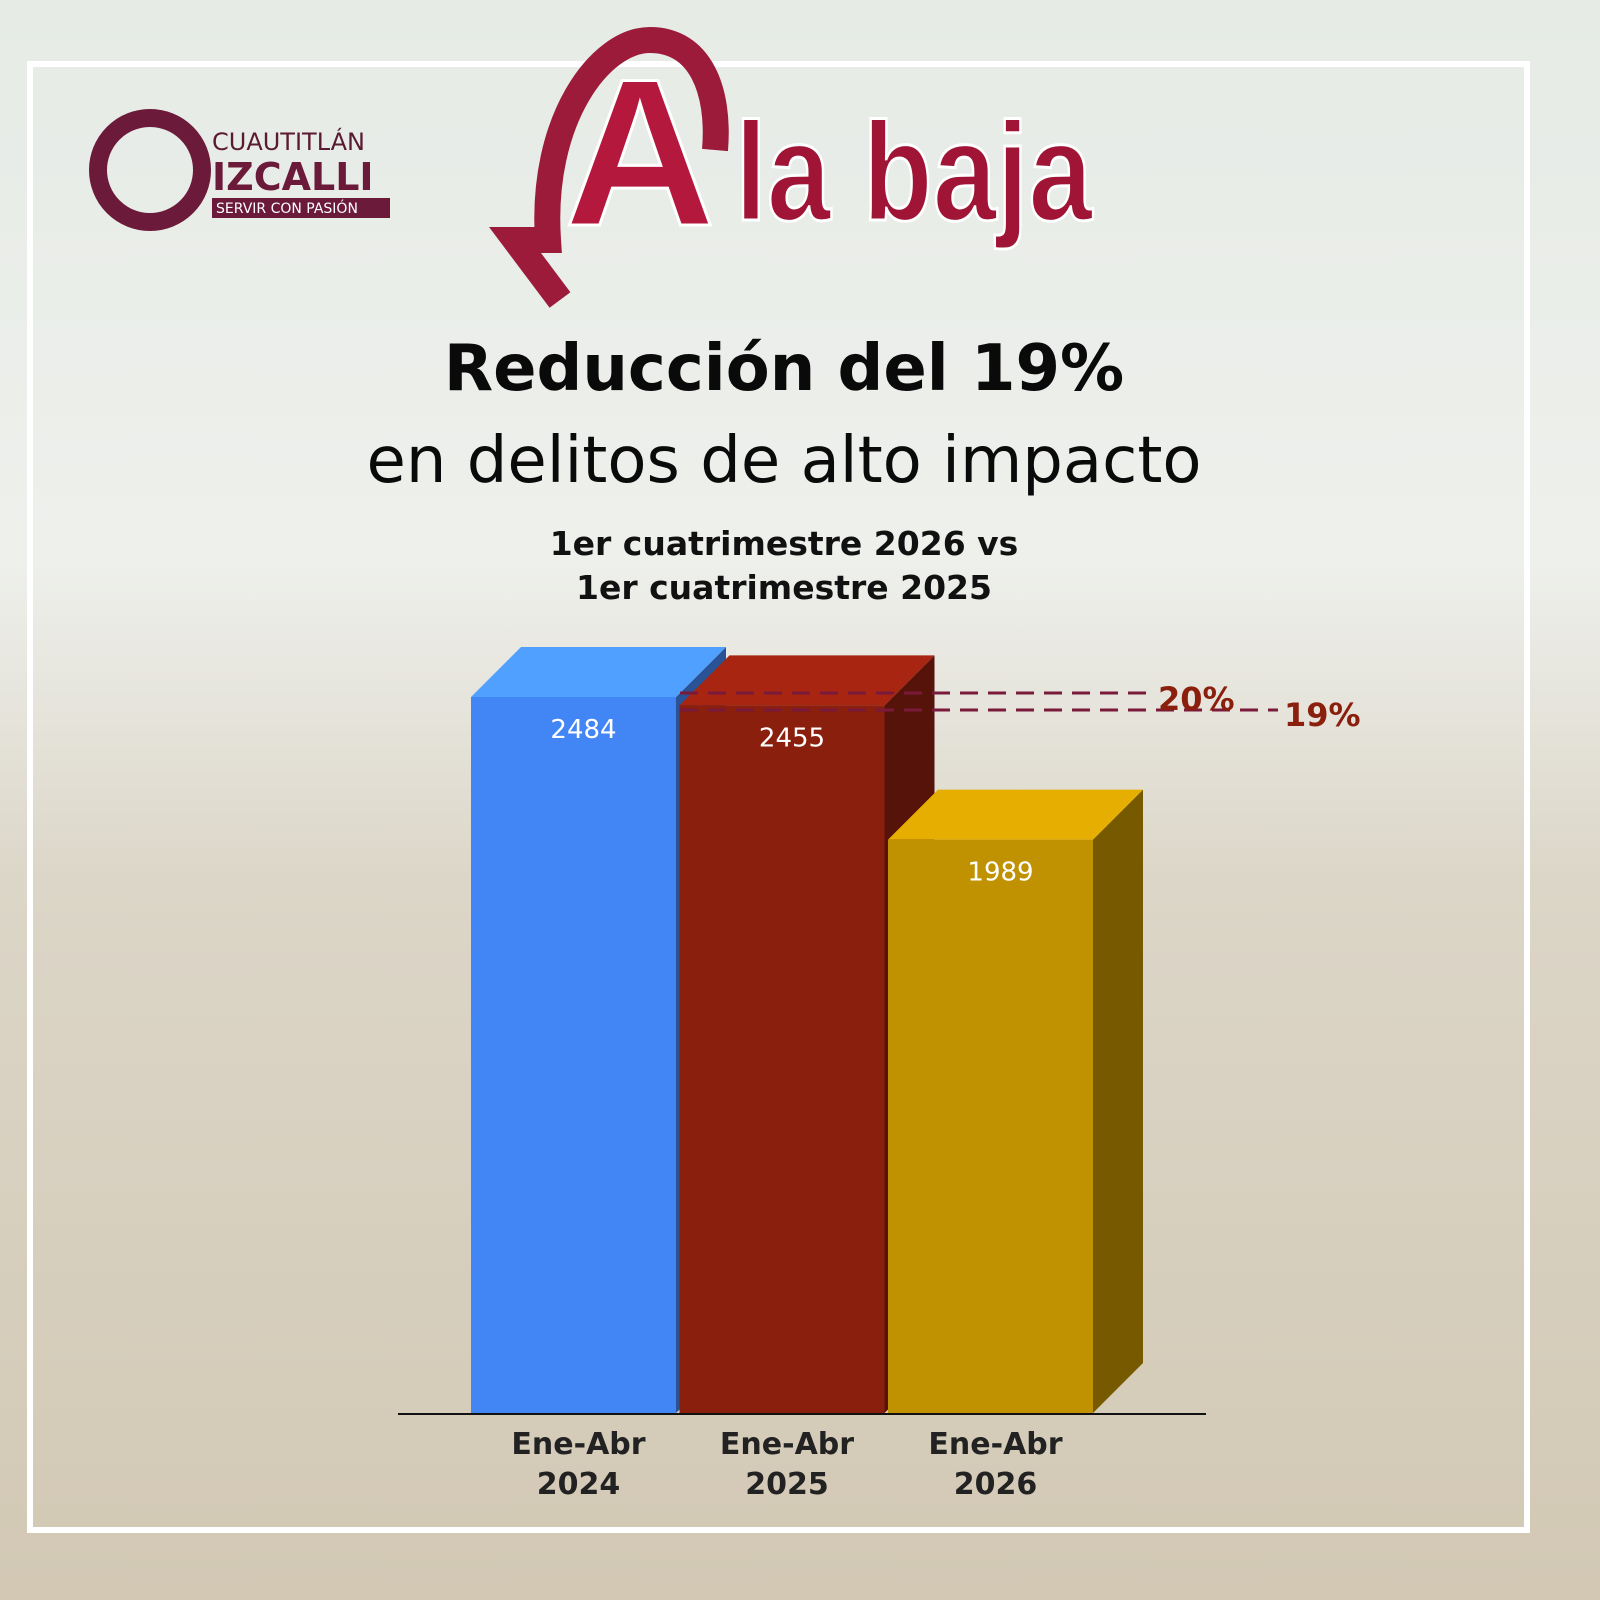 The width and height of the screenshot is (1600, 1600). Describe the element at coordinates (784, 369) in the screenshot. I see `chart-title: Reducción del 19%` at that location.